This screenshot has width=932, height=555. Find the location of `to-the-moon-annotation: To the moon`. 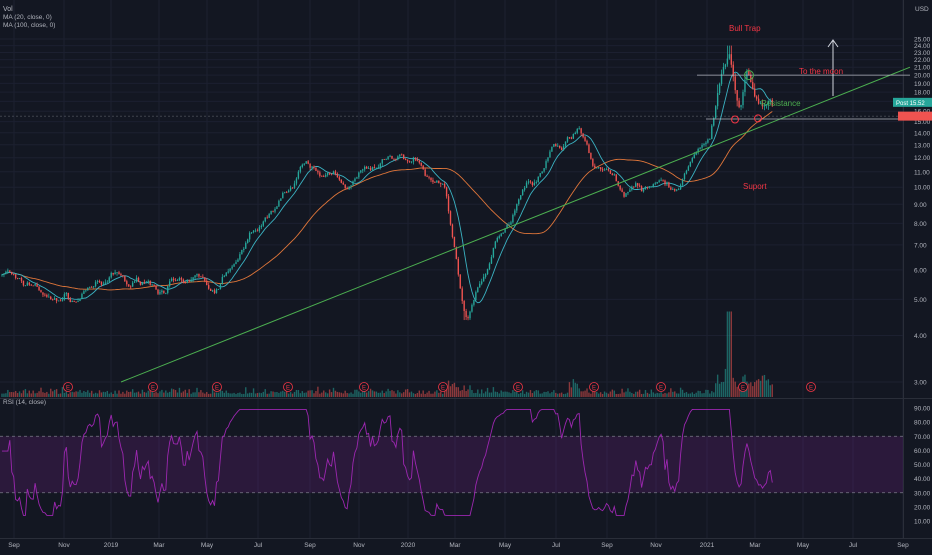

to-the-moon-annotation: To the moon is located at coordinates (821, 71).